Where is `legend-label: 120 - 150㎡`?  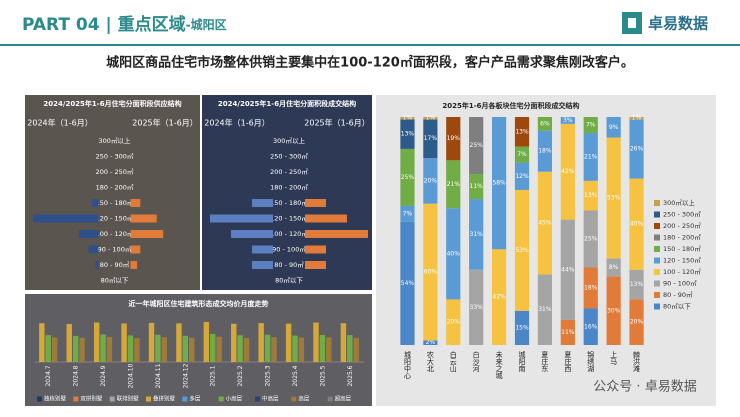 legend-label: 120 - 150㎡ is located at coordinates (682, 260).